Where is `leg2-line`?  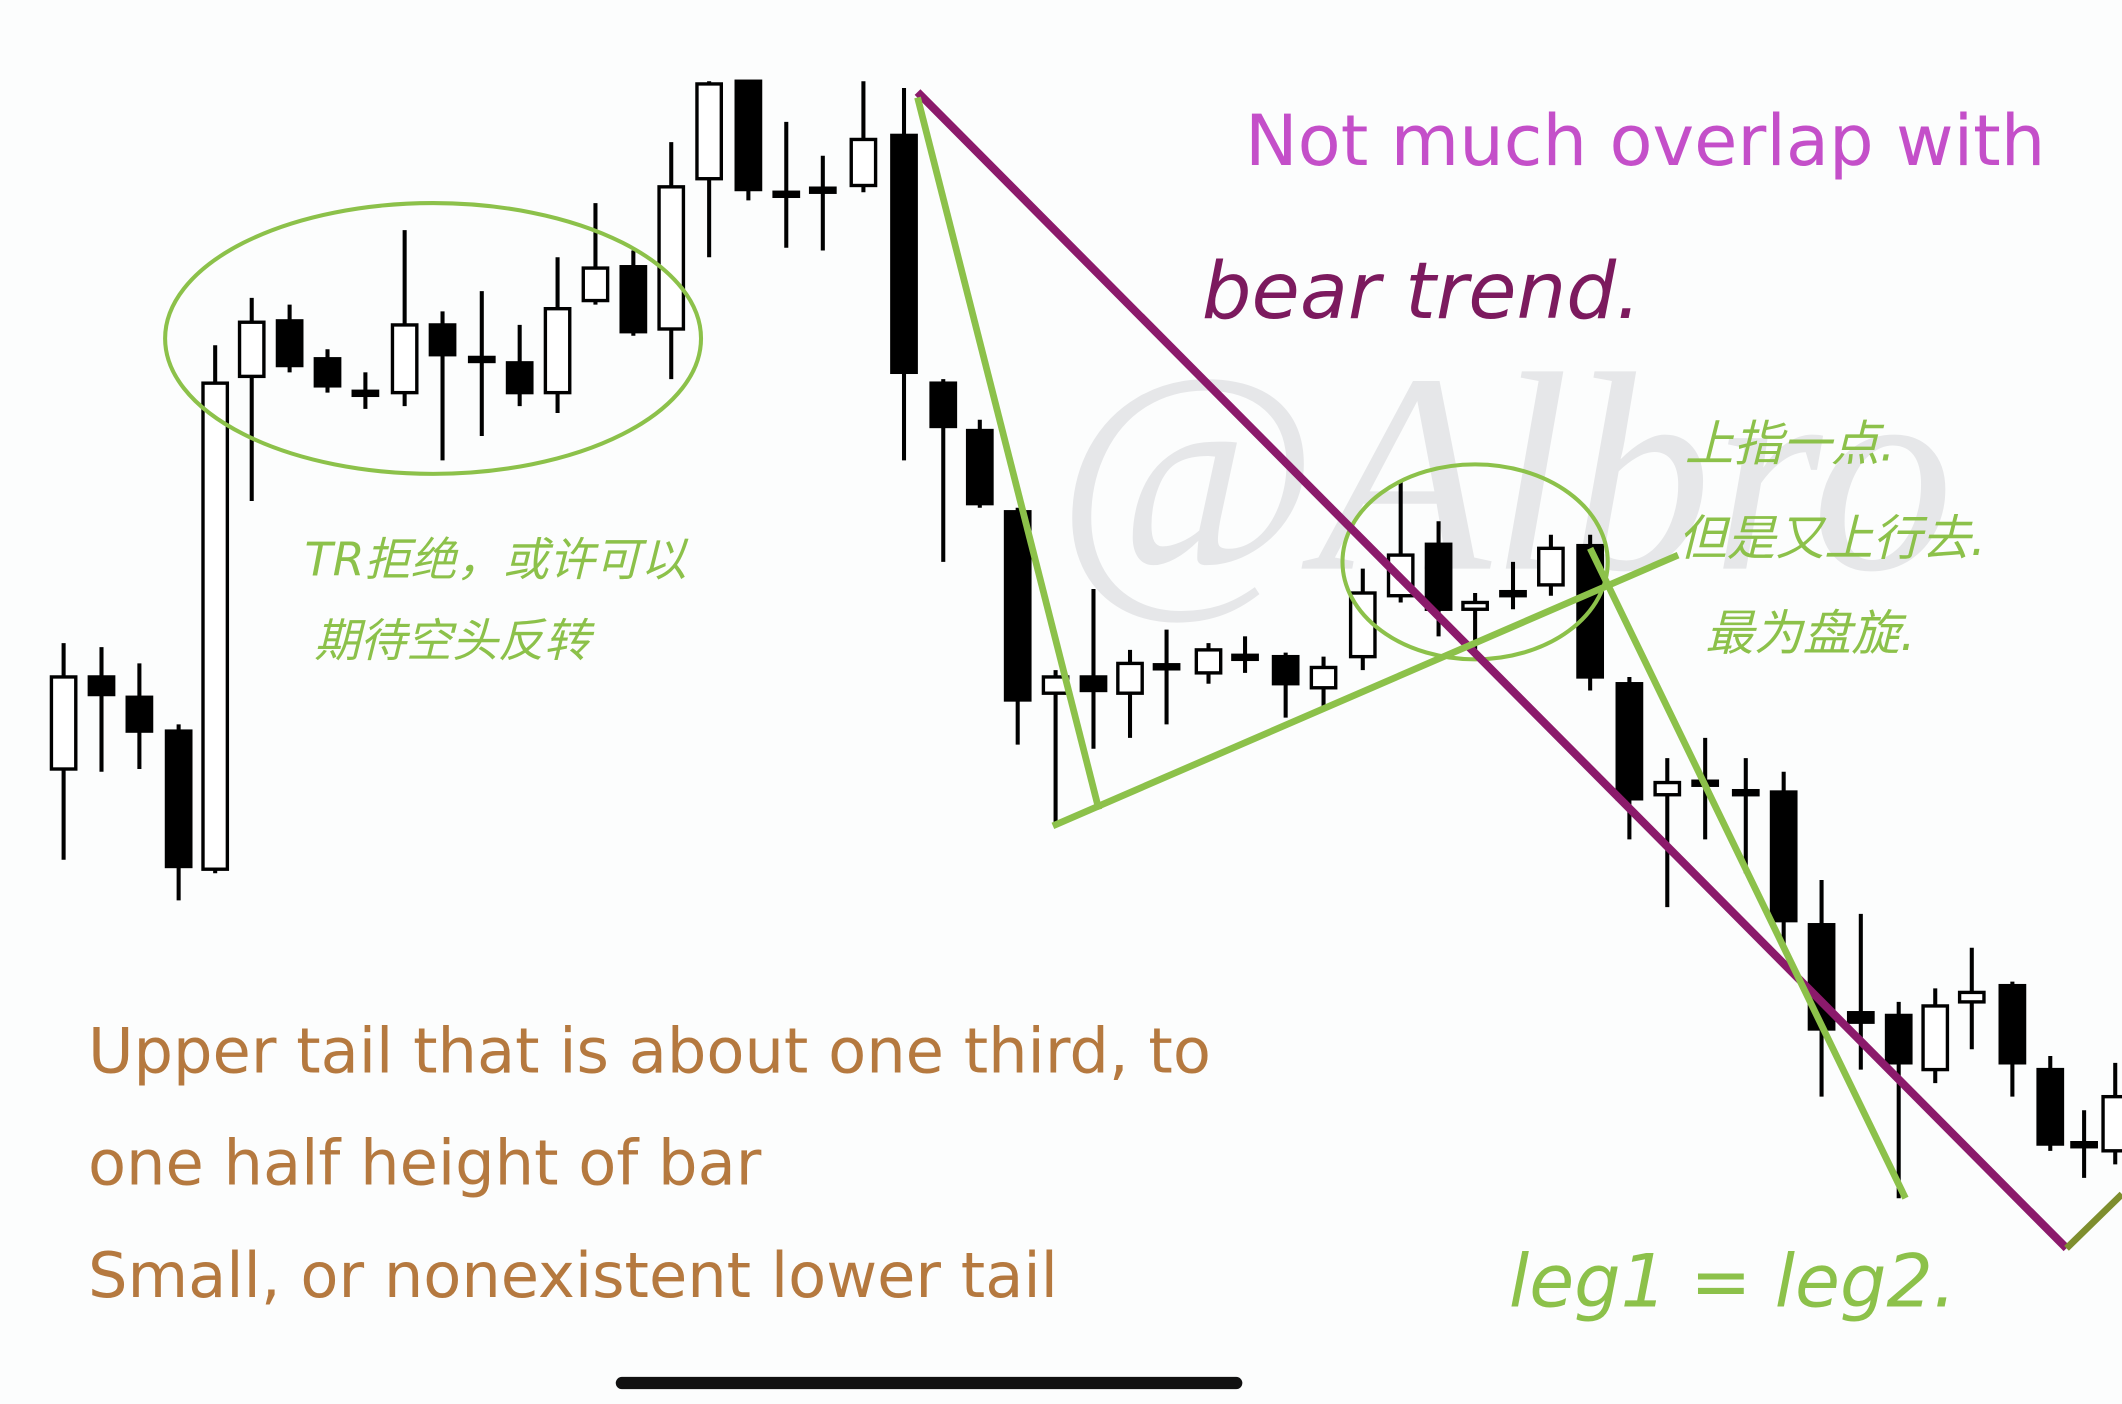
leg2-line is located at coordinates (1748, 873).